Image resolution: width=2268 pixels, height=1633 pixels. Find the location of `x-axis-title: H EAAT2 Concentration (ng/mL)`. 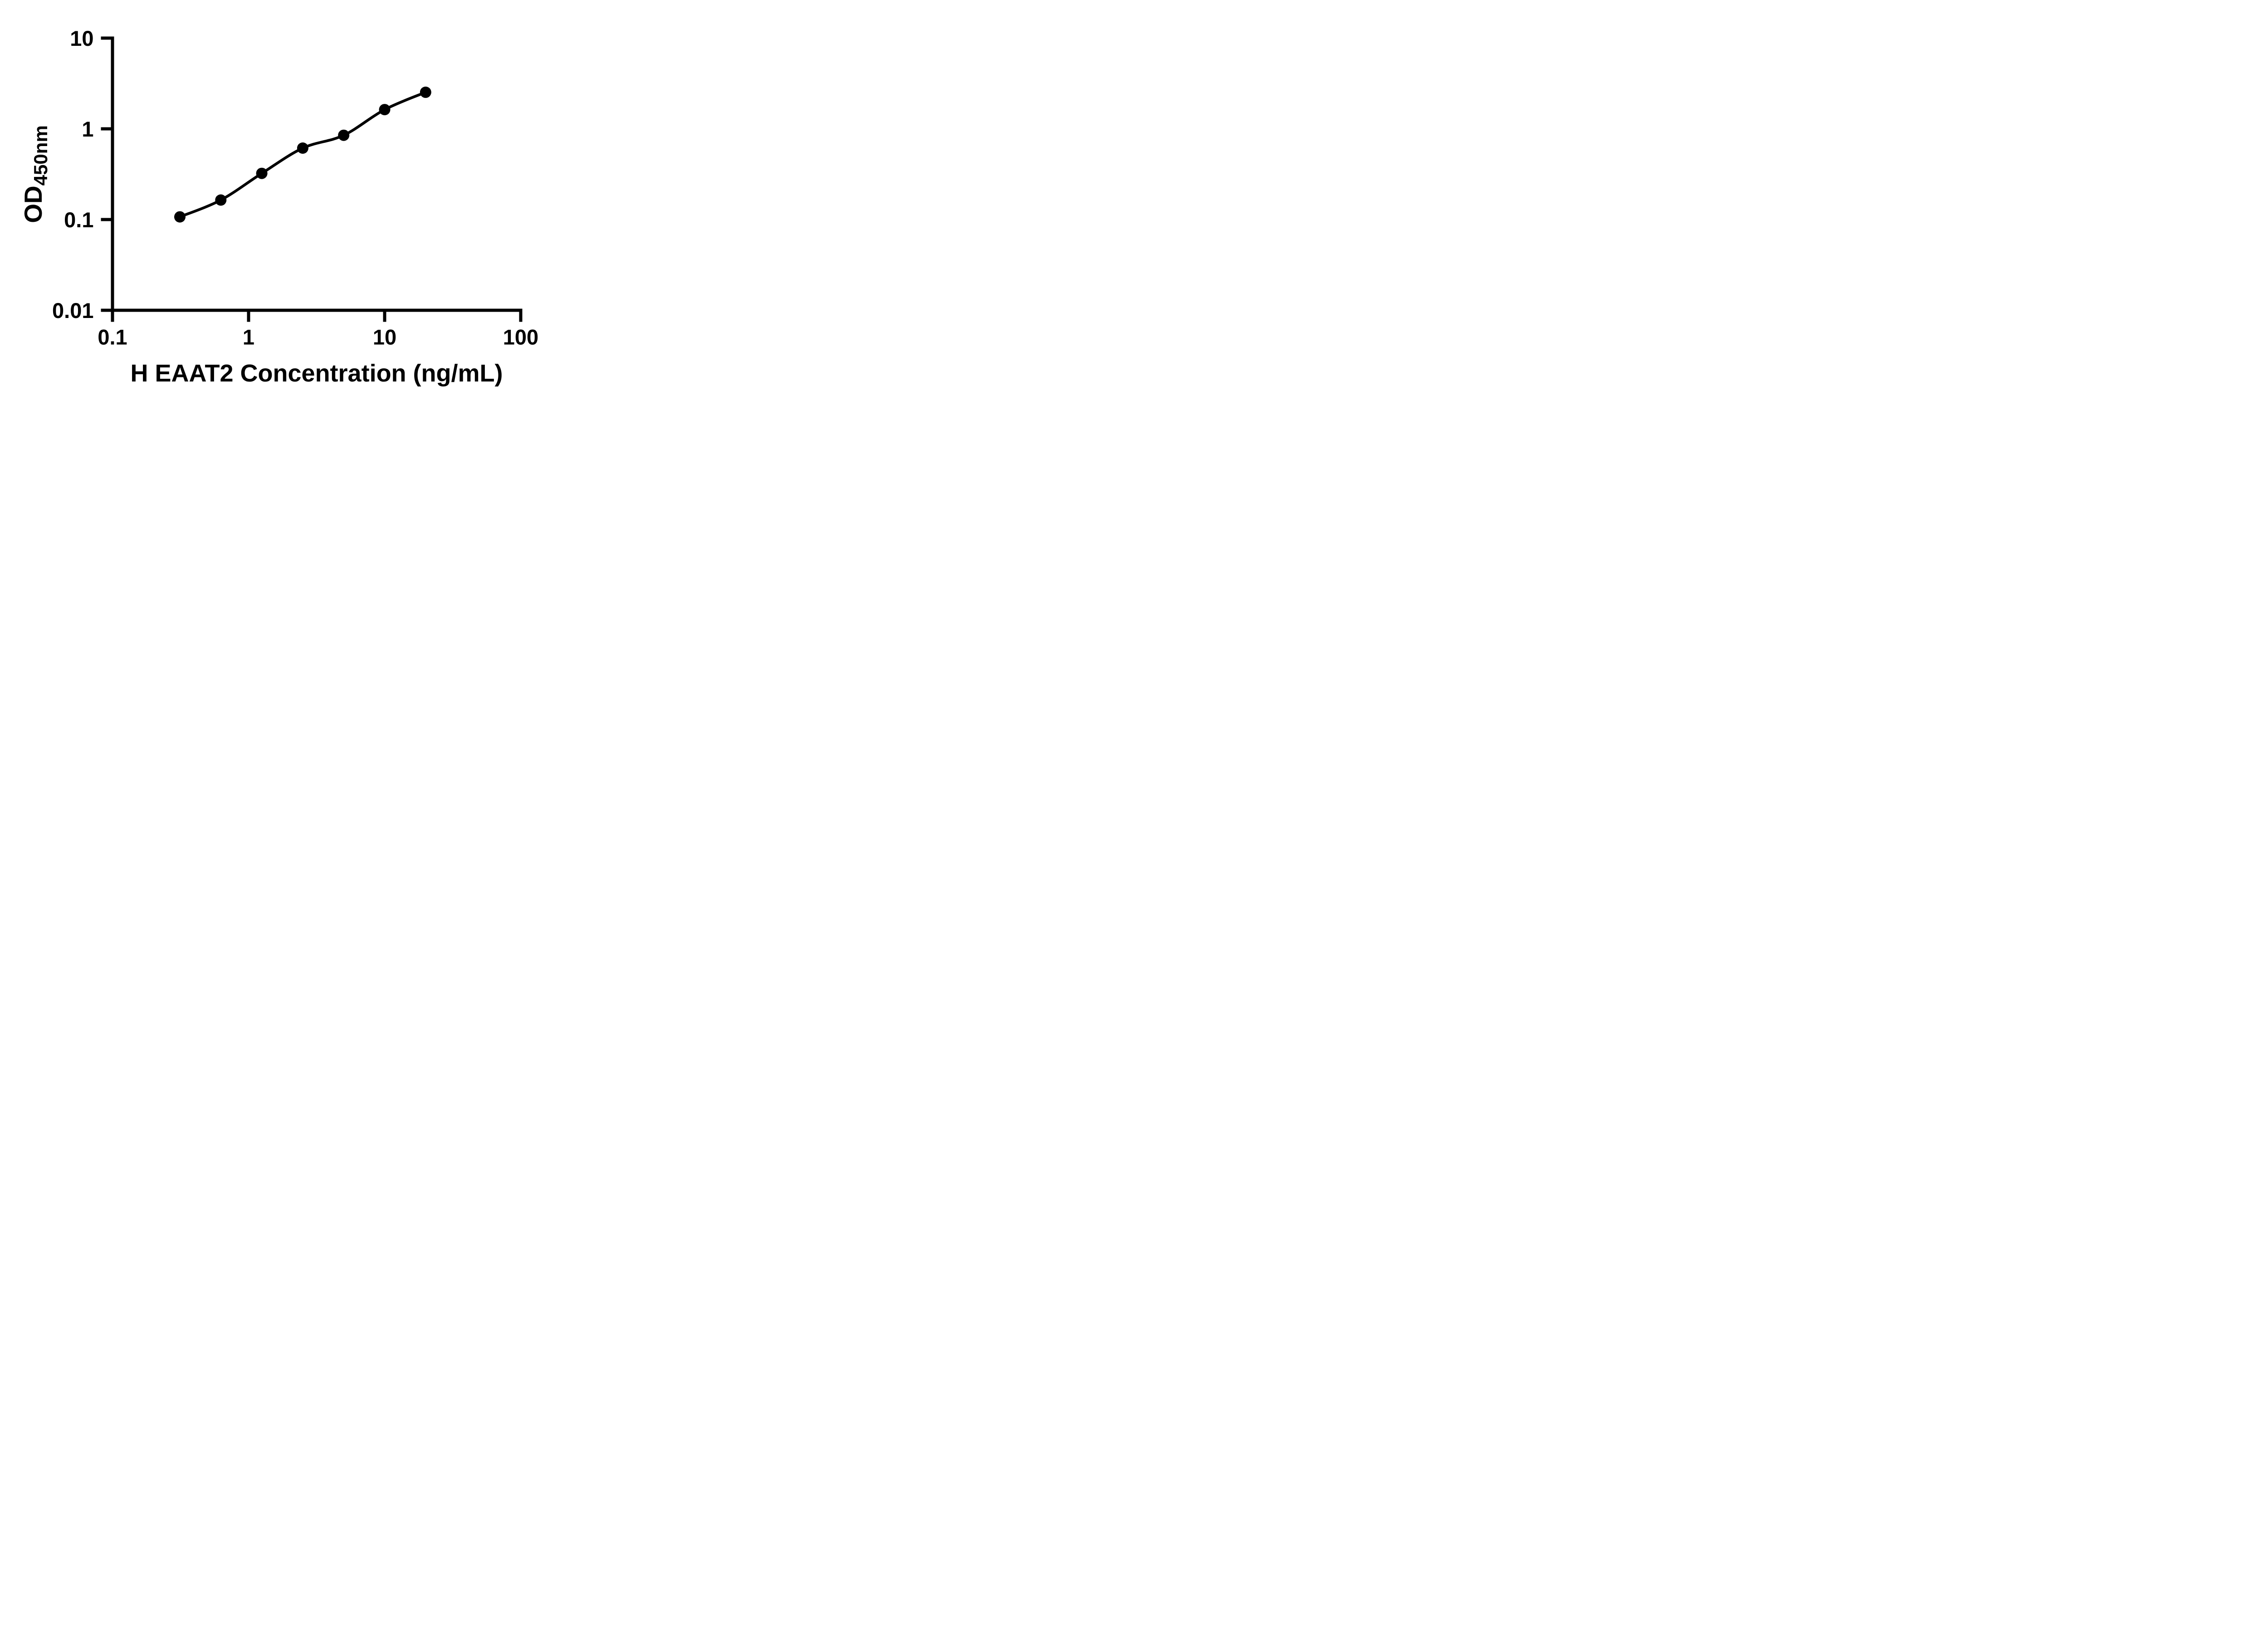

x-axis-title: H EAAT2 Concentration (ng/mL) is located at coordinates (317, 373).